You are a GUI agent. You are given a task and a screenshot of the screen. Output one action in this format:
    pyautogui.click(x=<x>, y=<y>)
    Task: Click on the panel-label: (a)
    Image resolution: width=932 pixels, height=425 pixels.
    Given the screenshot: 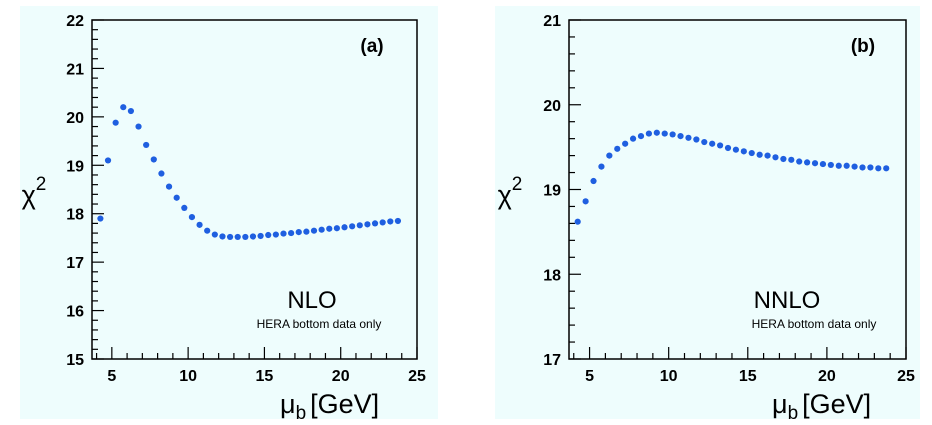 What is the action you would take?
    pyautogui.click(x=371, y=46)
    